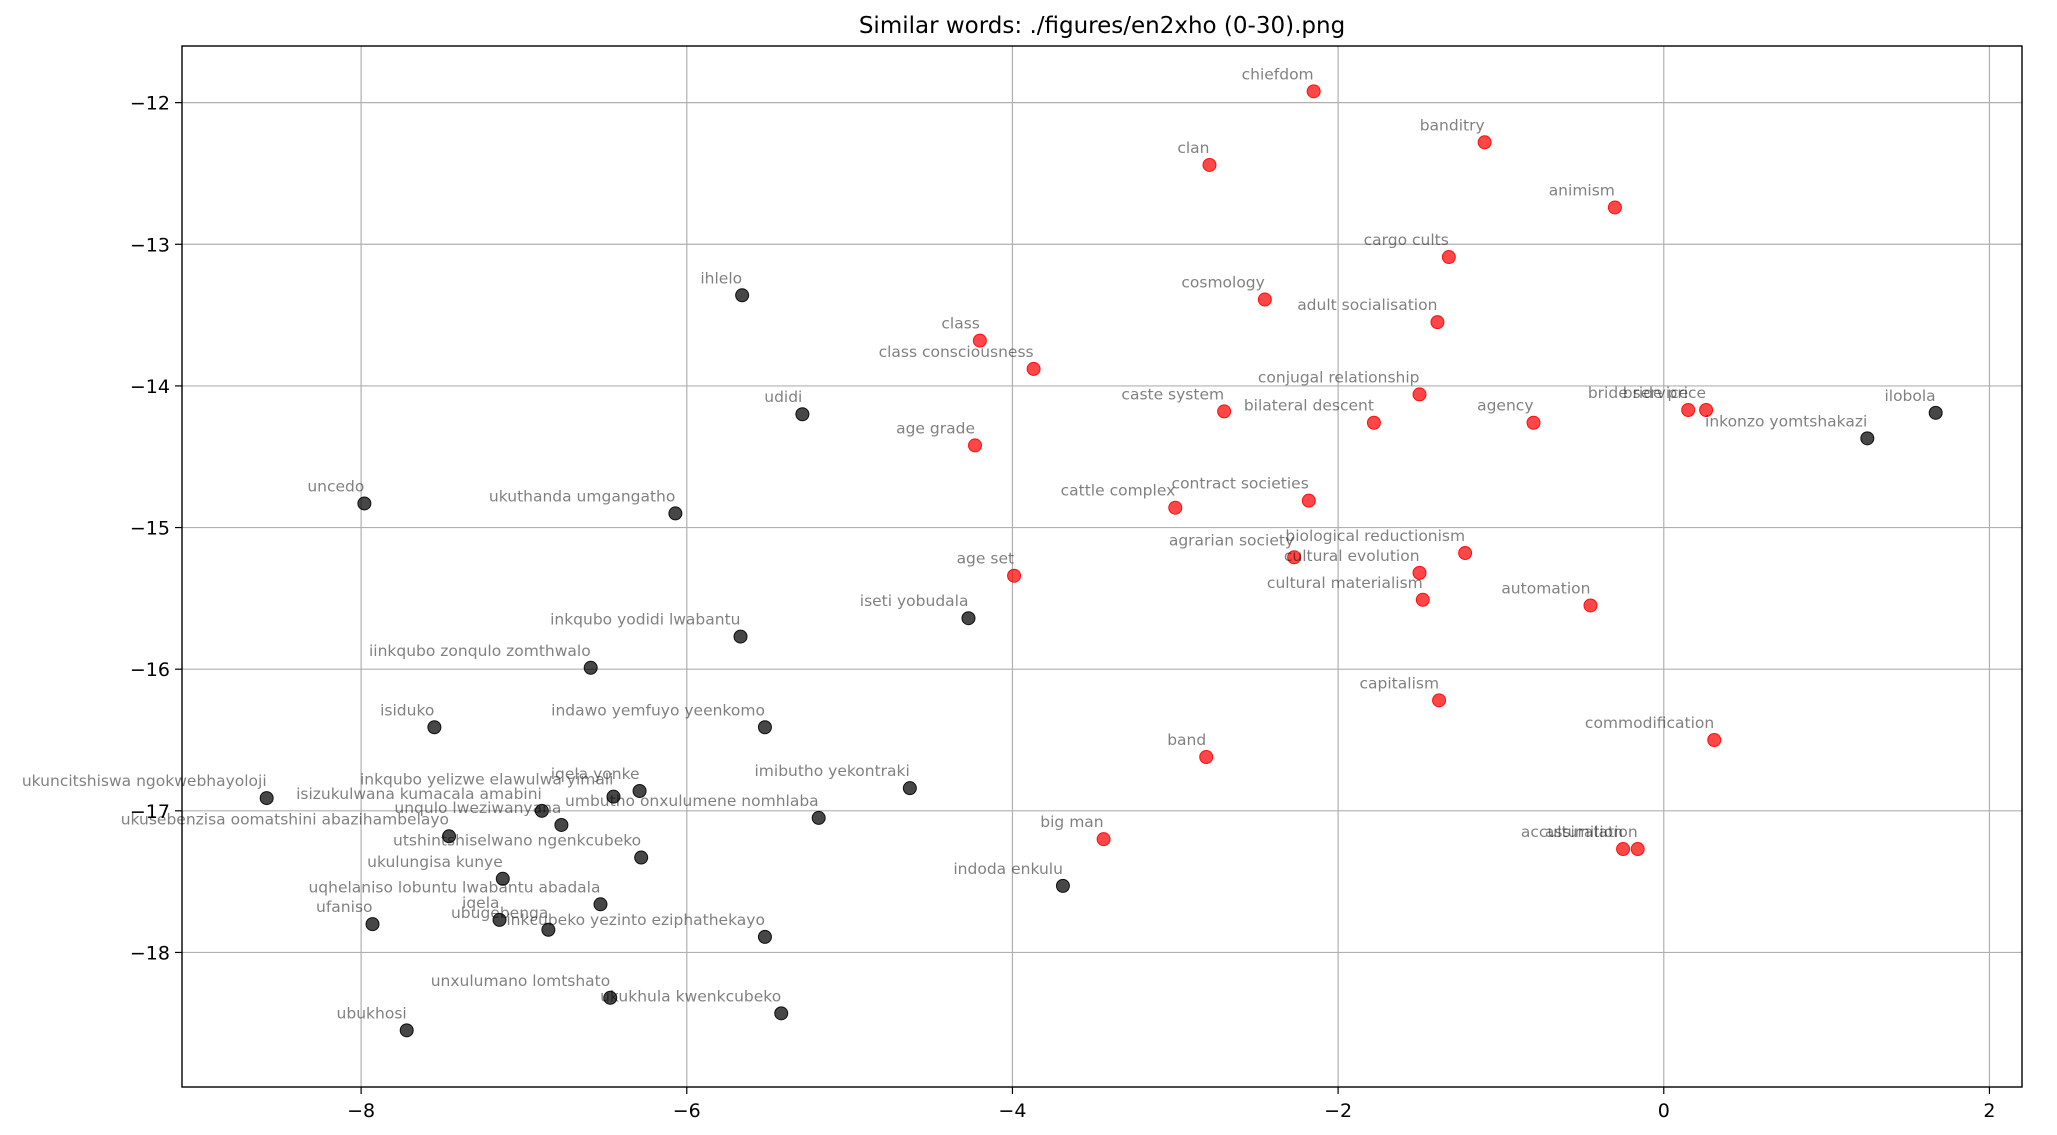 Image resolution: width=2057 pixels, height=1135 pixels. What do you see at coordinates (487, 780) in the screenshot?
I see `point-label: inkqubo yelizwe elawulwa yimali` at bounding box center [487, 780].